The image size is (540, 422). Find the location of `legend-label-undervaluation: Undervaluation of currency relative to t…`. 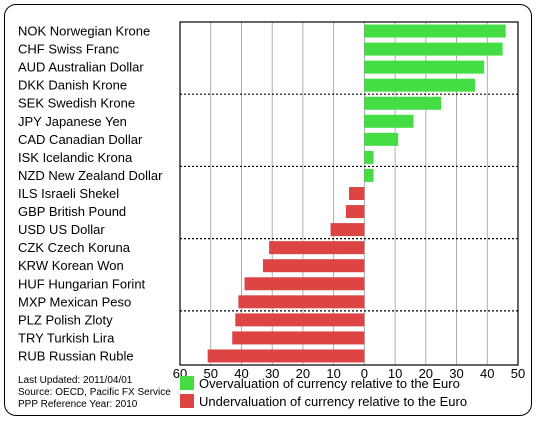

legend-label-undervaluation: Undervaluation of currency relative to t… is located at coordinates (333, 401).